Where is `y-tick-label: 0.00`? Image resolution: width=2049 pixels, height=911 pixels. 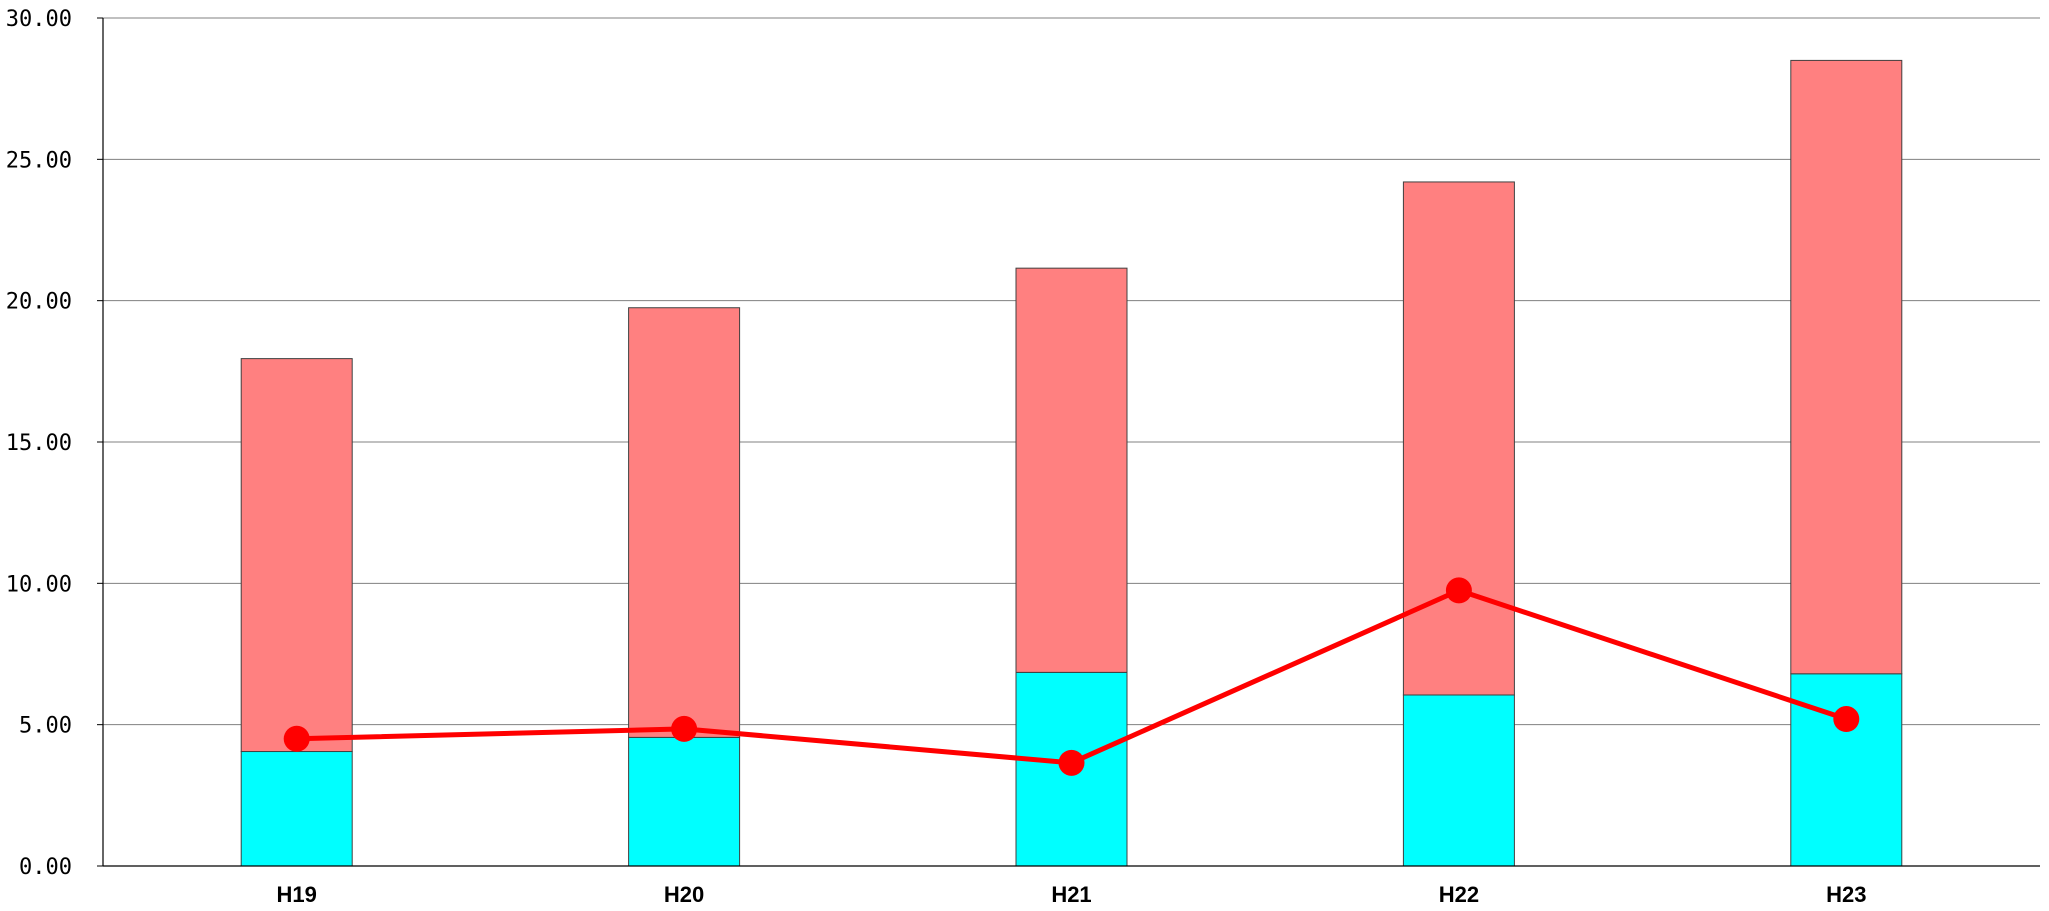 y-tick-label: 0.00 is located at coordinates (45, 867).